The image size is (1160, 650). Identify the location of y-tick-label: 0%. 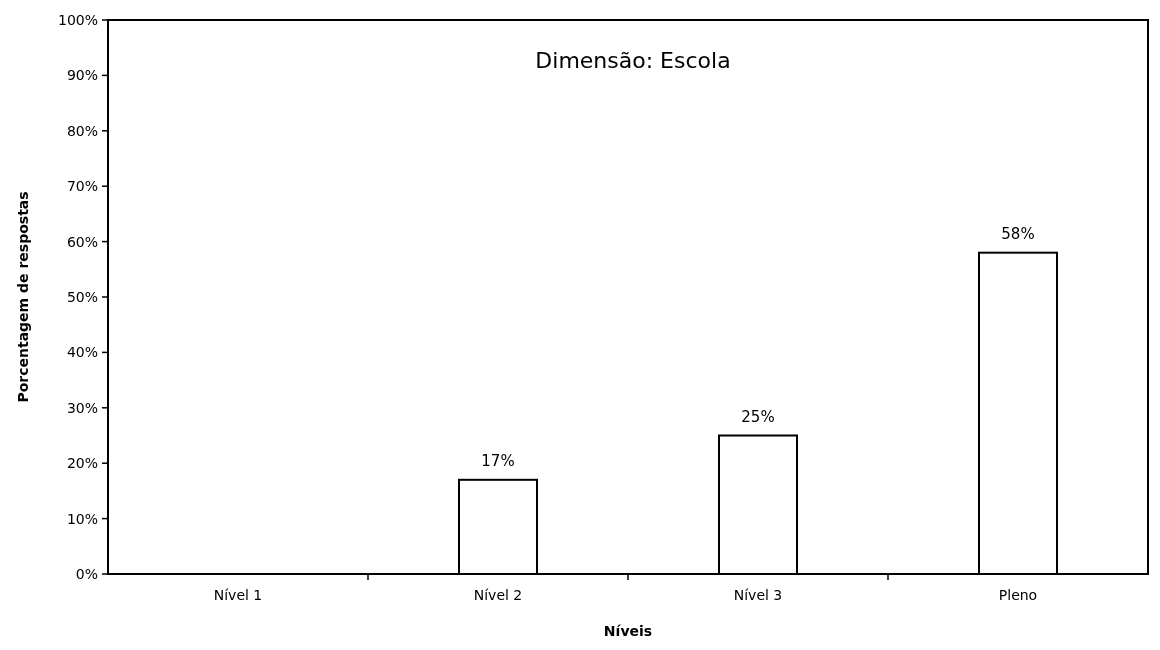
(86, 573).